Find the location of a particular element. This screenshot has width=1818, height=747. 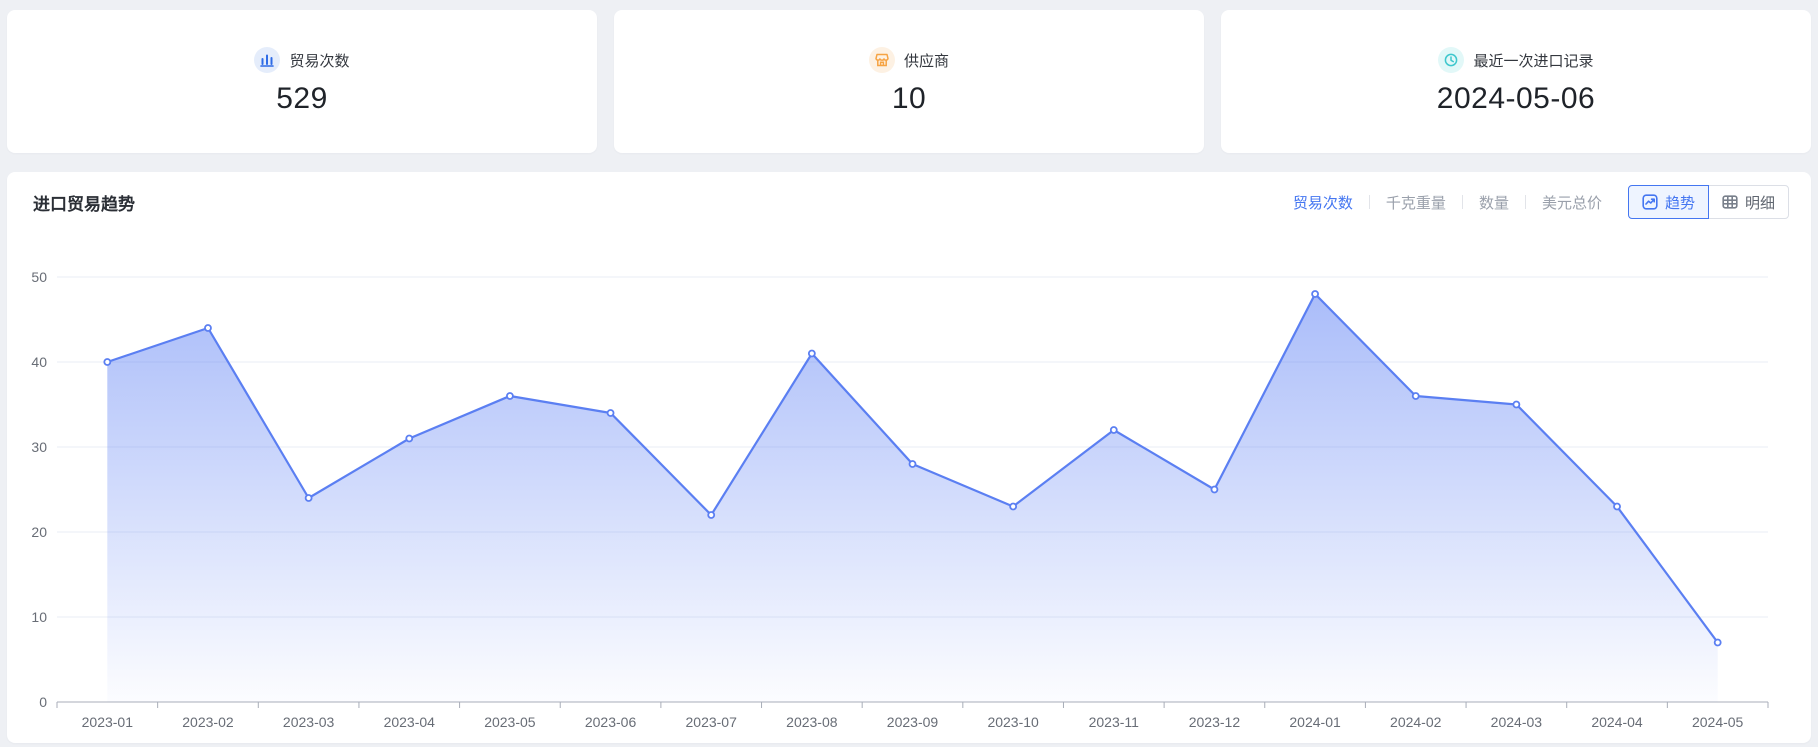

metric-tabs: 贸易次数 千克重量 数量 美元总价 is located at coordinates (1447, 202).